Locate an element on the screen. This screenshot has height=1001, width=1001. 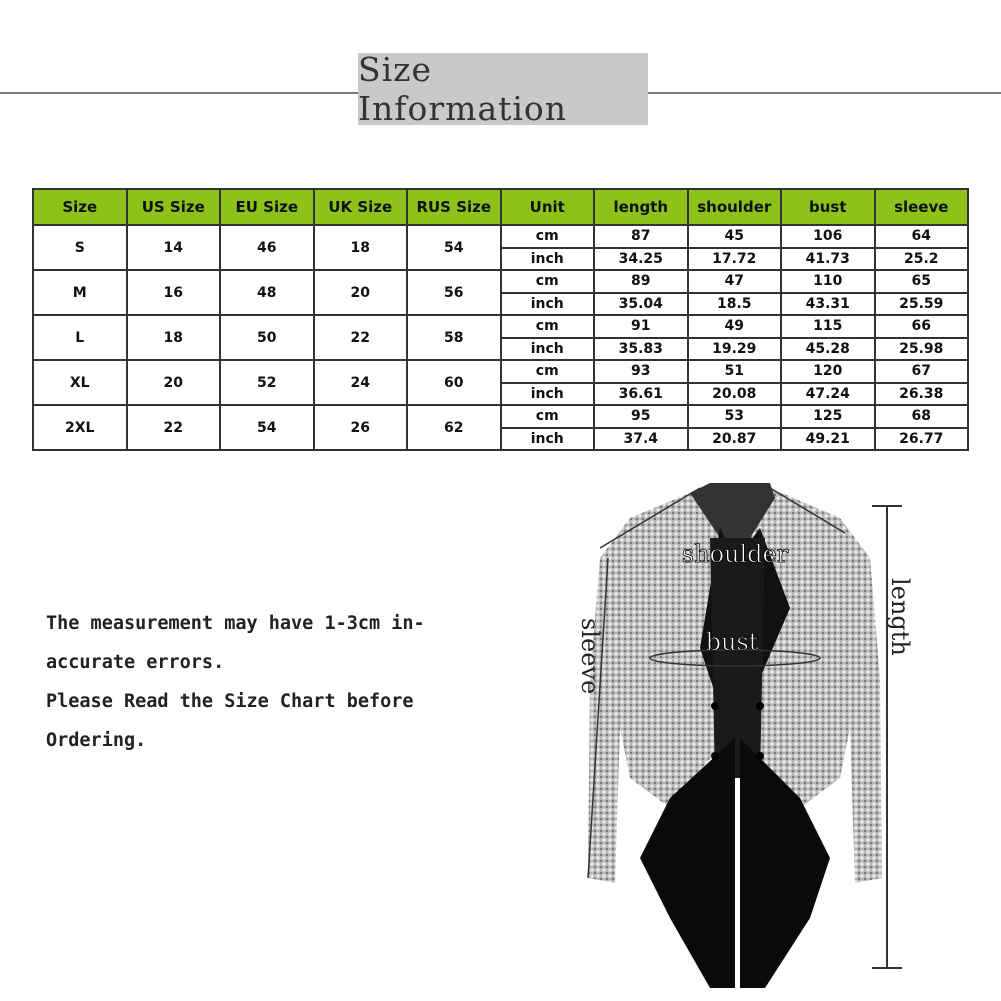
column-header: shoulder is located at coordinates (734, 207).